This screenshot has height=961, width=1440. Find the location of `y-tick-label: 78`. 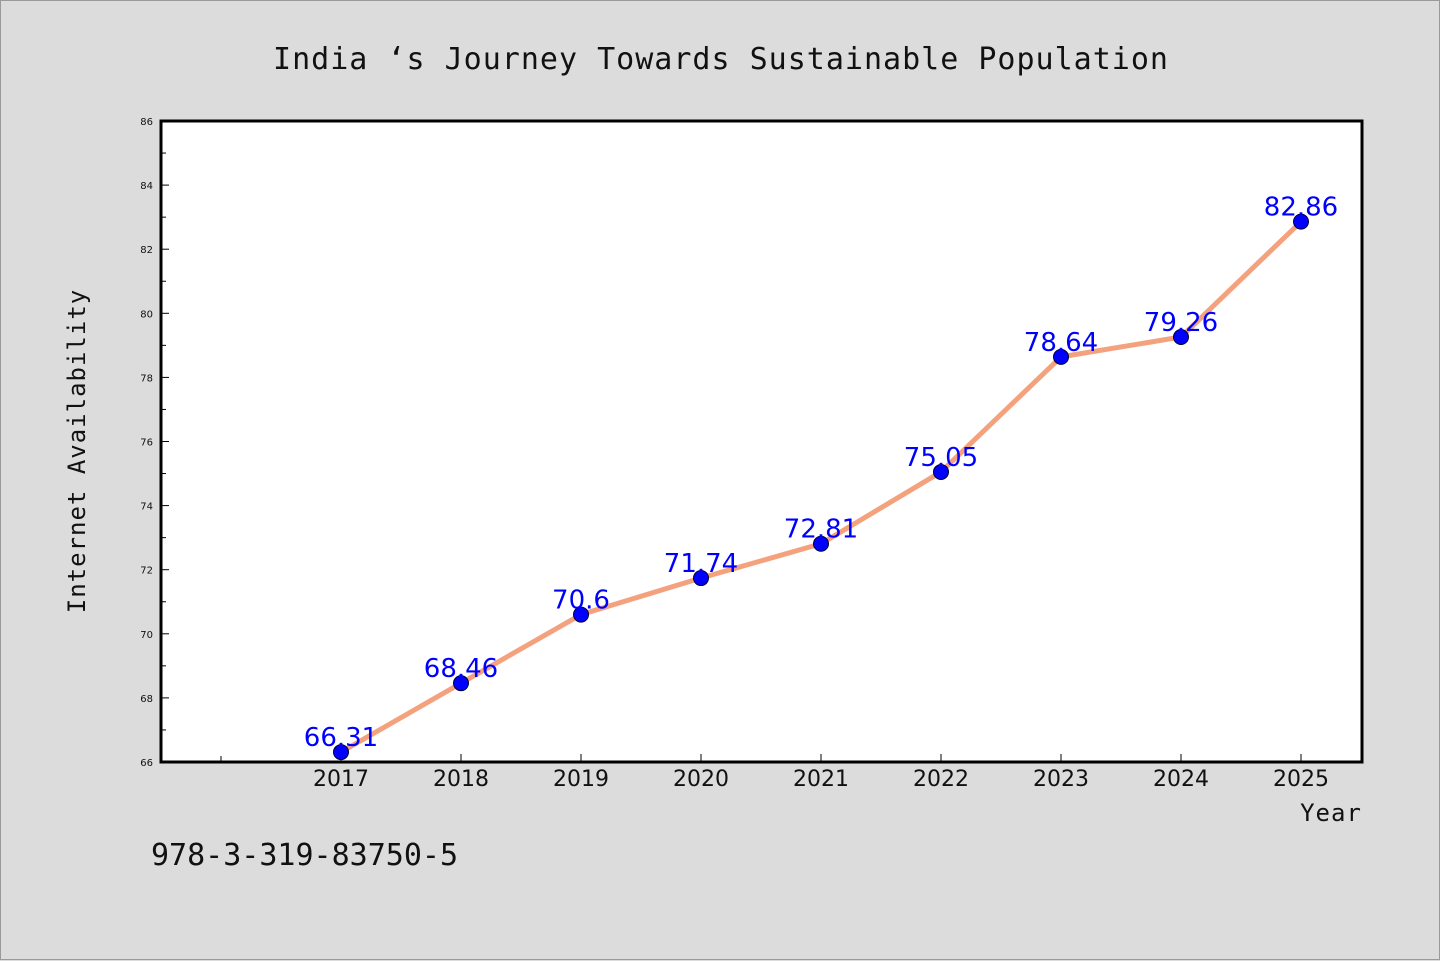

y-tick-label: 78 is located at coordinates (146, 378).